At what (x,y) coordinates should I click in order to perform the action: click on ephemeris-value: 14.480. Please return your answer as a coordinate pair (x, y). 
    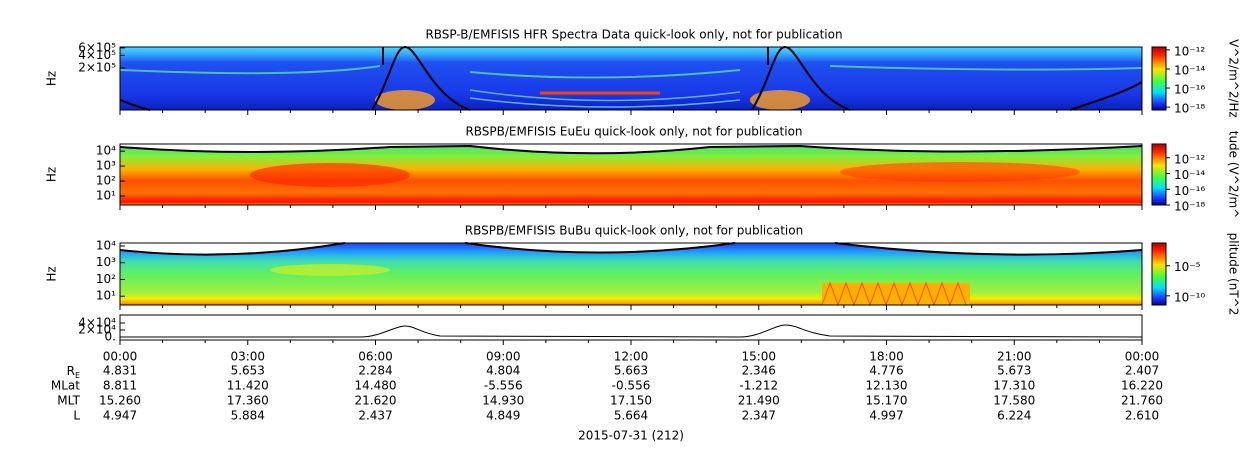
    Looking at the image, I should click on (376, 386).